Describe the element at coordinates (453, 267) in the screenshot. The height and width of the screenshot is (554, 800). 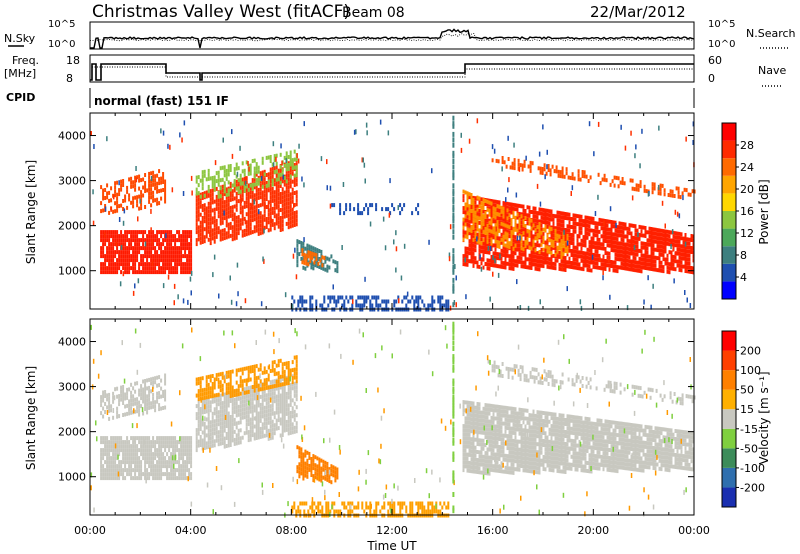
I see `power-streak-cell` at that location.